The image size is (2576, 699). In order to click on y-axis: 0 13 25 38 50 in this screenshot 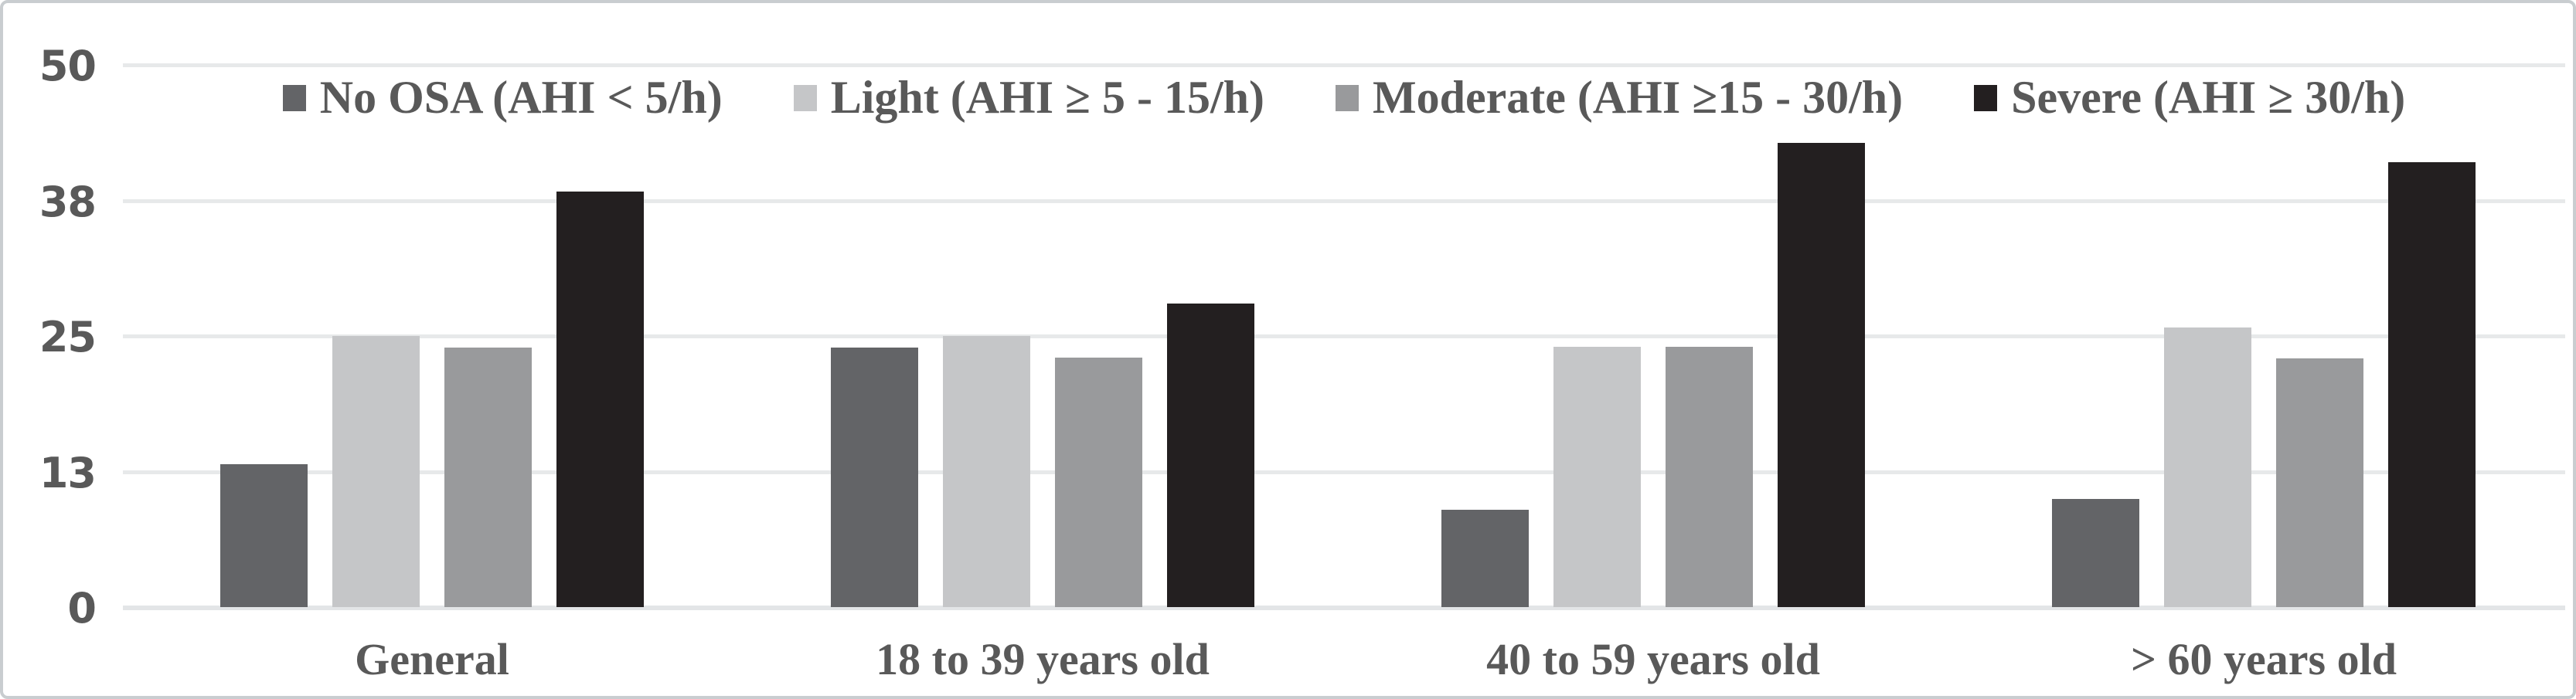, I will do `click(50, 337)`.